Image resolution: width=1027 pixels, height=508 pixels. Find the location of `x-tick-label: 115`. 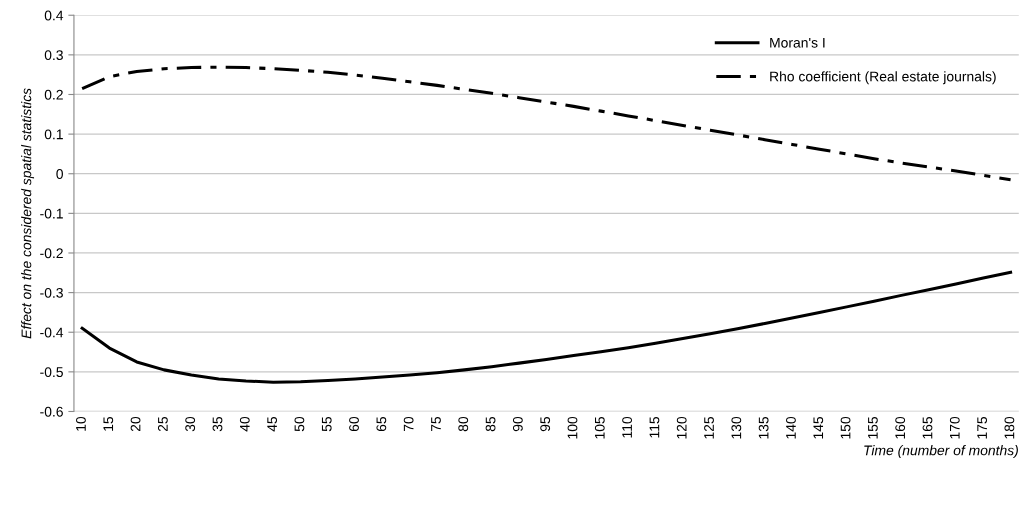

x-tick-label: 115 is located at coordinates (654, 427).